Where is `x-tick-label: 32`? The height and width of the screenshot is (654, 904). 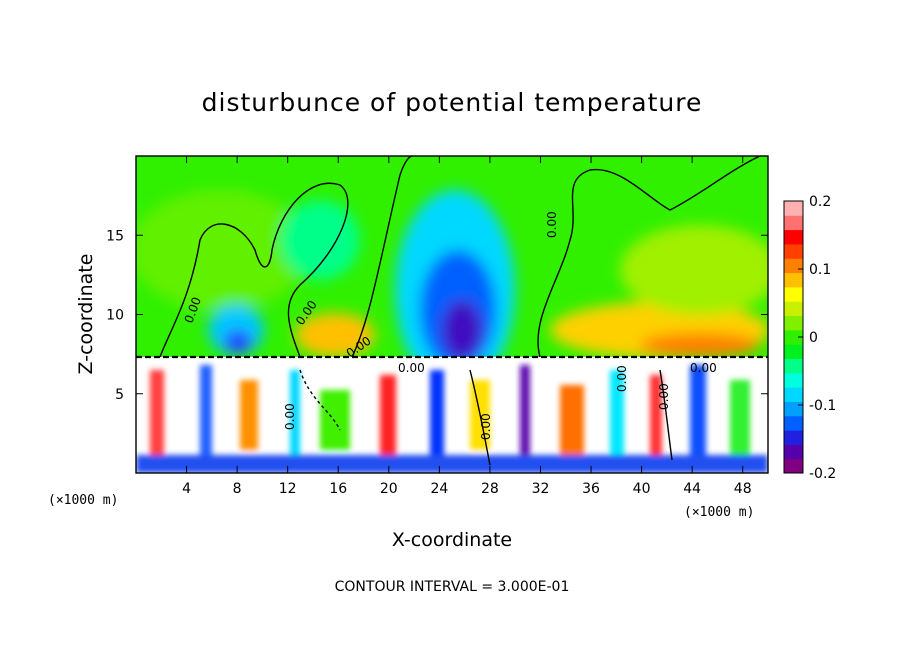 x-tick-label: 32 is located at coordinates (541, 489).